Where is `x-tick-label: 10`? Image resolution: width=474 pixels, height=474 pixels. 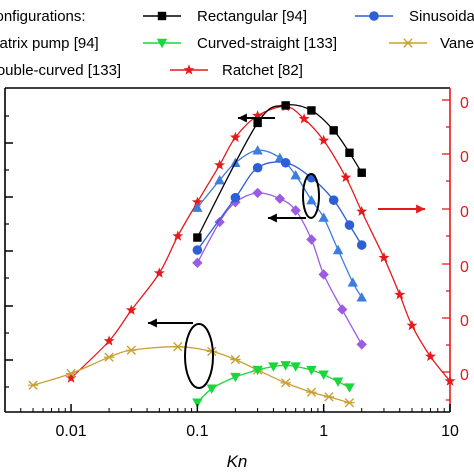
x-tick-label: 10 is located at coordinates (450, 431).